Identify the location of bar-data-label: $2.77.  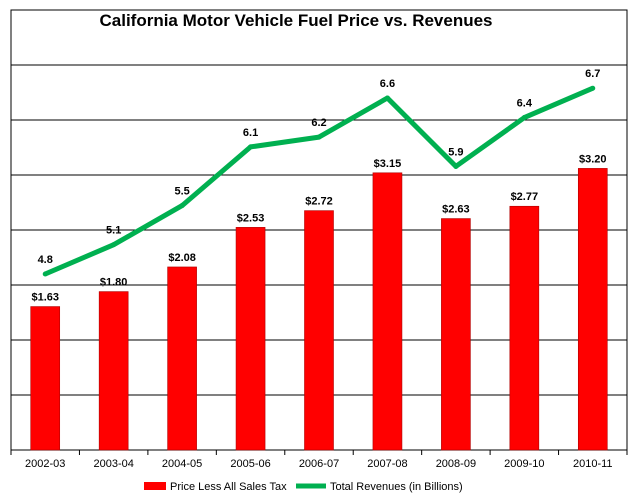
(525, 197).